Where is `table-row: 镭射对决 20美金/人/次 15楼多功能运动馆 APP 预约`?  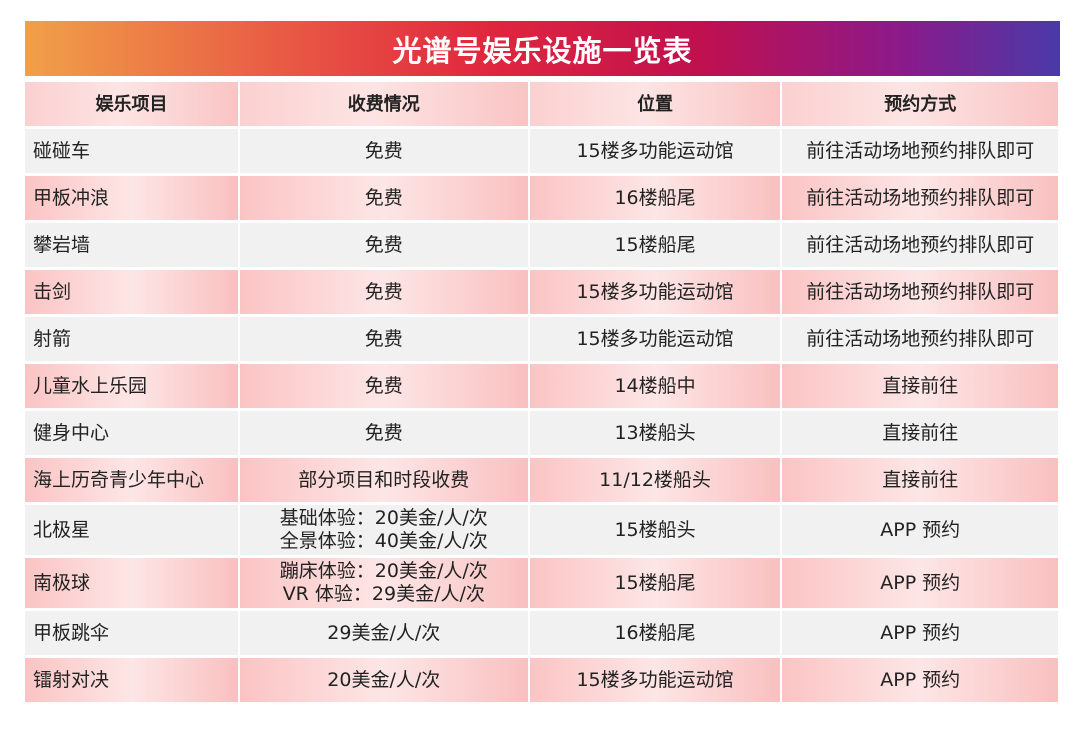
table-row: 镭射对决 20美金/人/次 15楼多功能运动馆 APP 预约 is located at coordinates (541, 680).